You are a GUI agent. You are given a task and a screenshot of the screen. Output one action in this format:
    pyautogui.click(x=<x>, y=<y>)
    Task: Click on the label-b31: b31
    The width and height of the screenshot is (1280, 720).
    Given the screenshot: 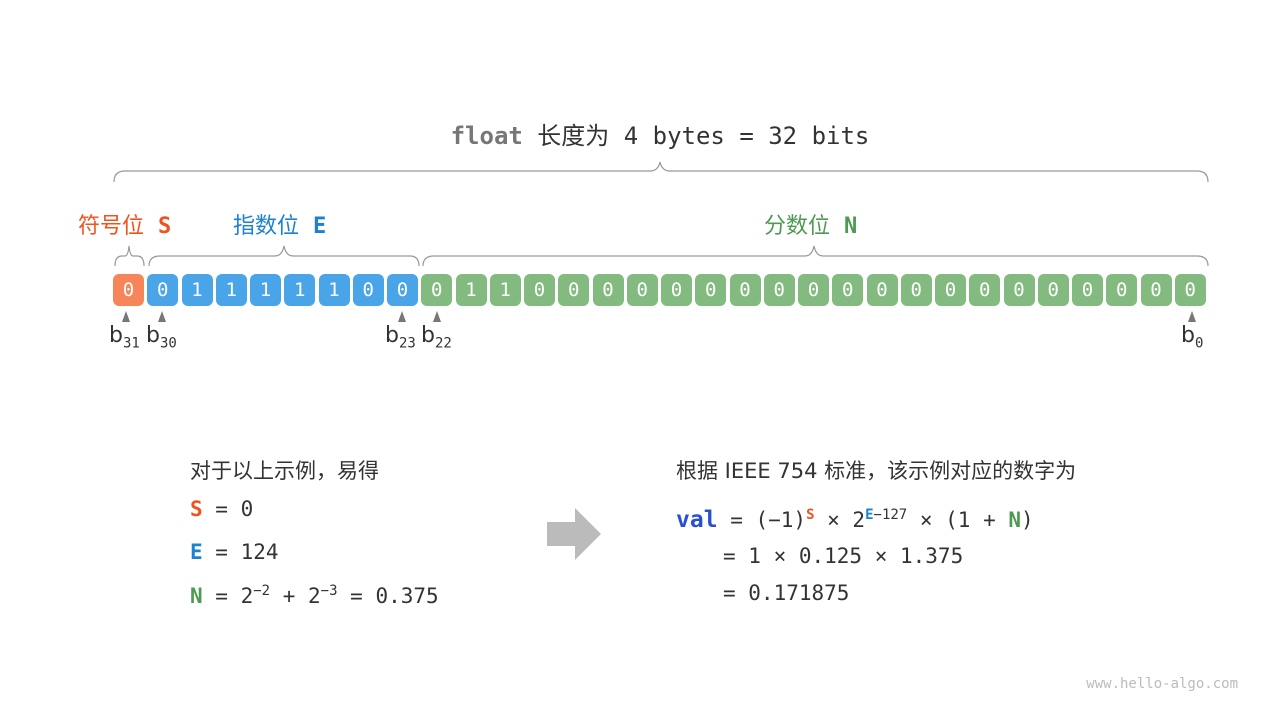 What is the action you would take?
    pyautogui.click(x=124, y=337)
    